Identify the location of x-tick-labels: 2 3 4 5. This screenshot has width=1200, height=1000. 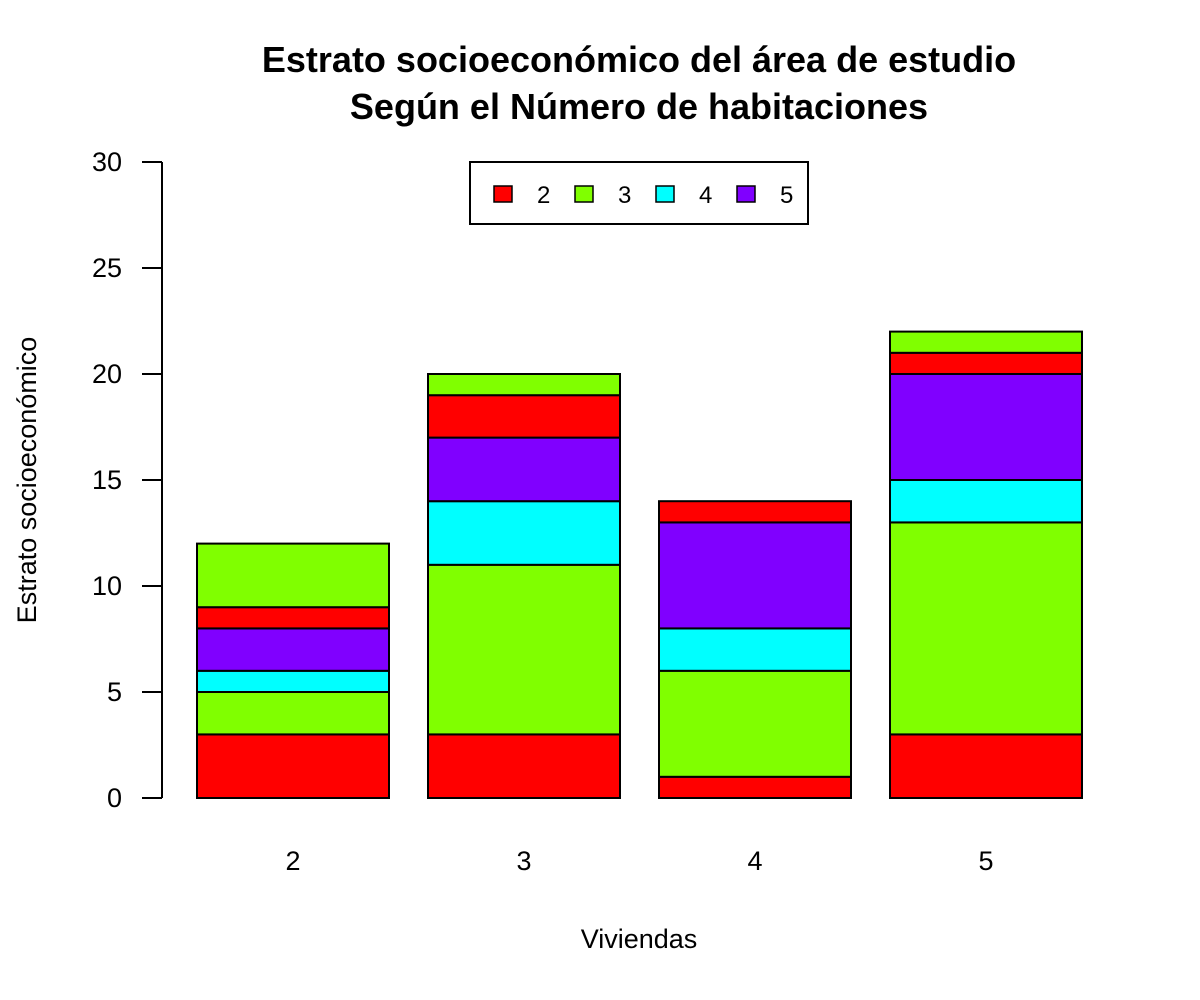
(639, 861).